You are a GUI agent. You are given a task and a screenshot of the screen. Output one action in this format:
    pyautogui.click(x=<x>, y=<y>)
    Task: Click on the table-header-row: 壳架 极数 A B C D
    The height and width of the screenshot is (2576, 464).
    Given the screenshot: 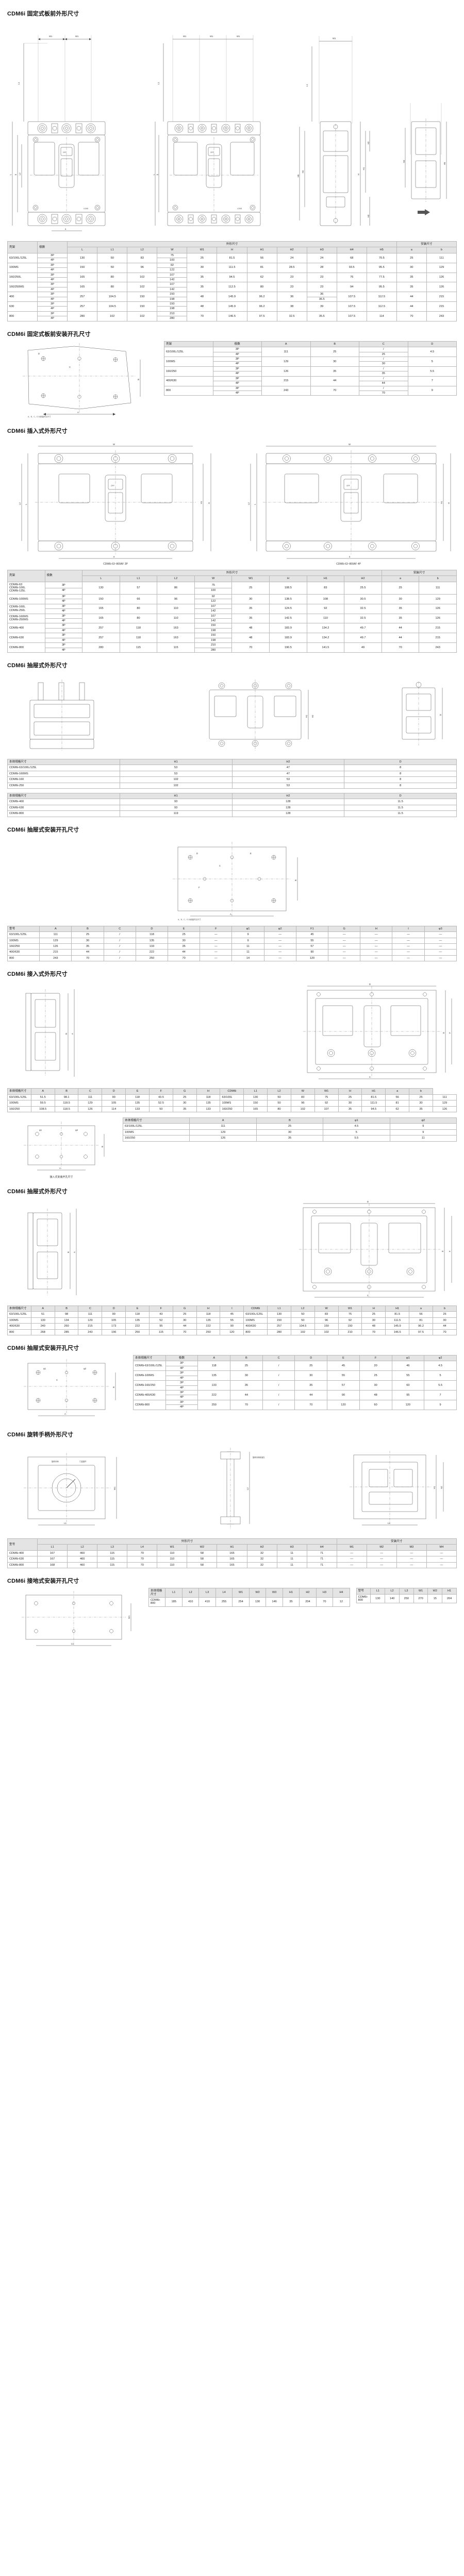 What is the action you would take?
    pyautogui.click(x=310, y=344)
    